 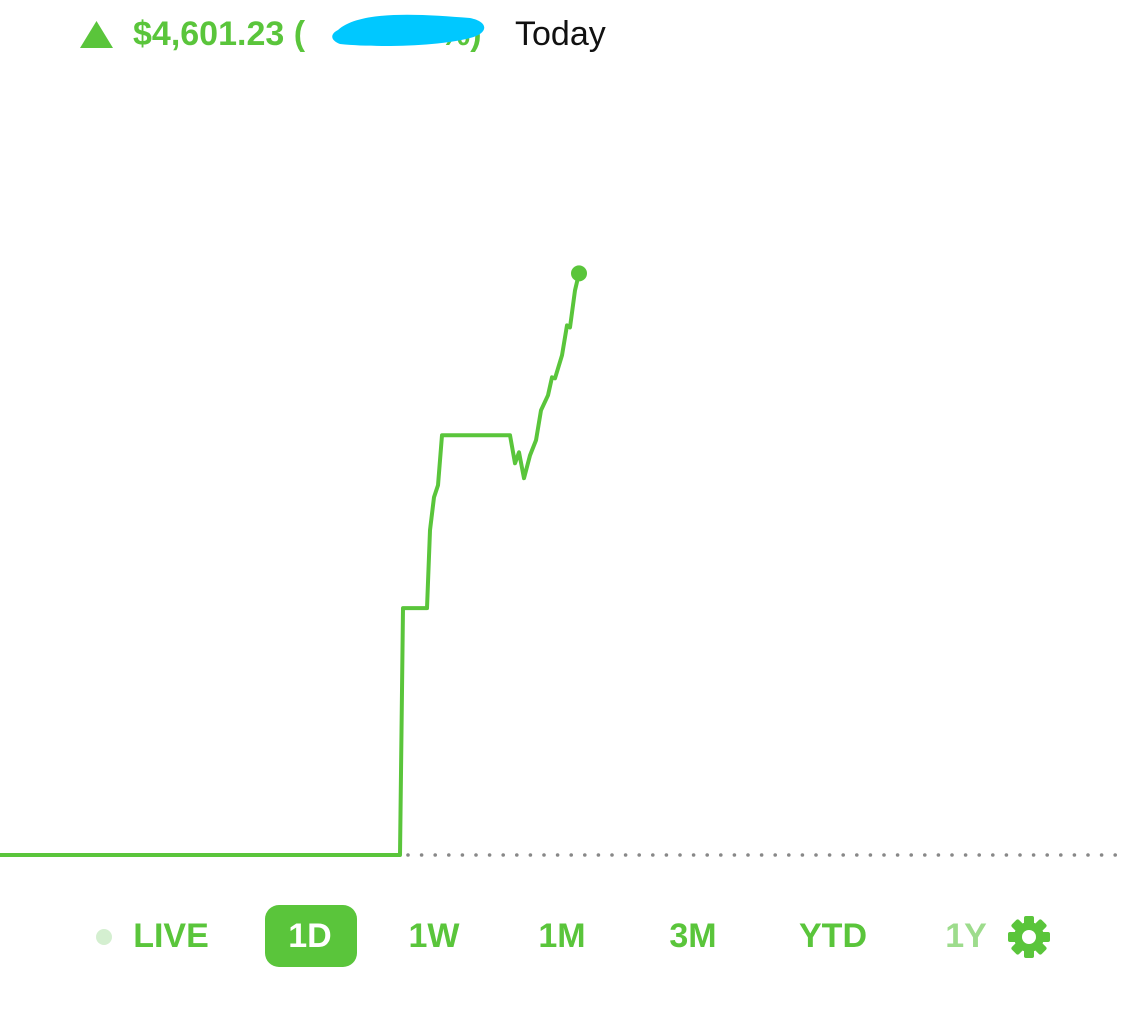 I want to click on tab-label: LIVE, so click(x=171, y=936).